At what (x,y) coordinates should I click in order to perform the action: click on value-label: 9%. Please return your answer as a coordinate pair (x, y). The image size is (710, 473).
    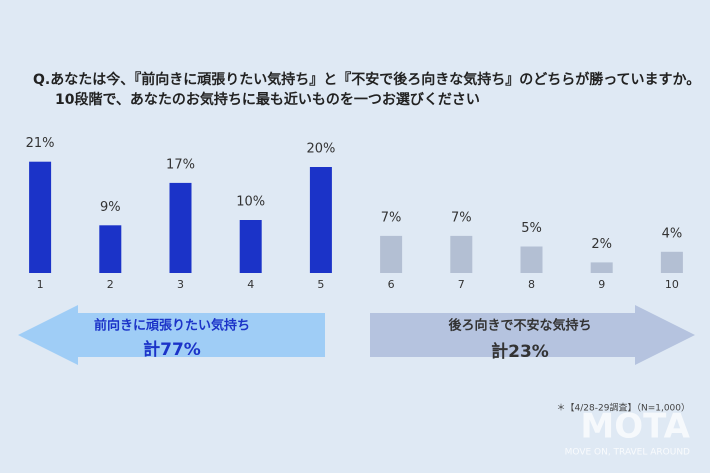
    Looking at the image, I should click on (110, 207).